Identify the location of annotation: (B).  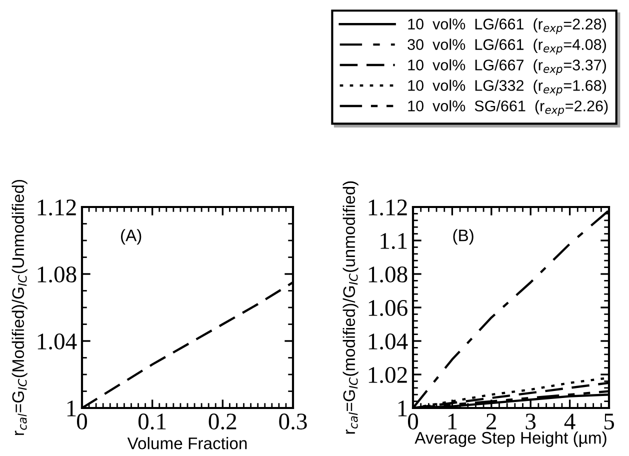
(463, 237).